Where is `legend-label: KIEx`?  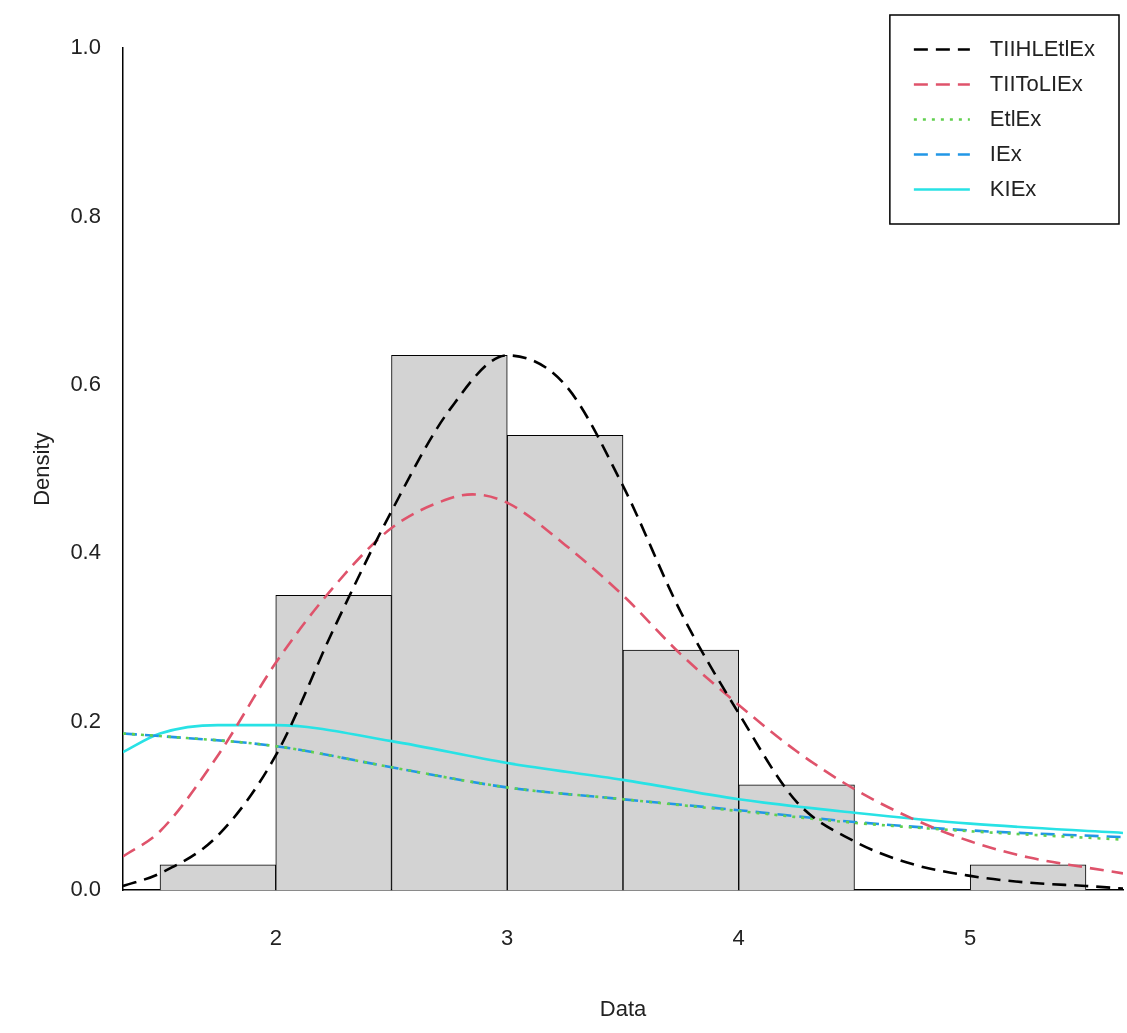 legend-label: KIEx is located at coordinates (1013, 188).